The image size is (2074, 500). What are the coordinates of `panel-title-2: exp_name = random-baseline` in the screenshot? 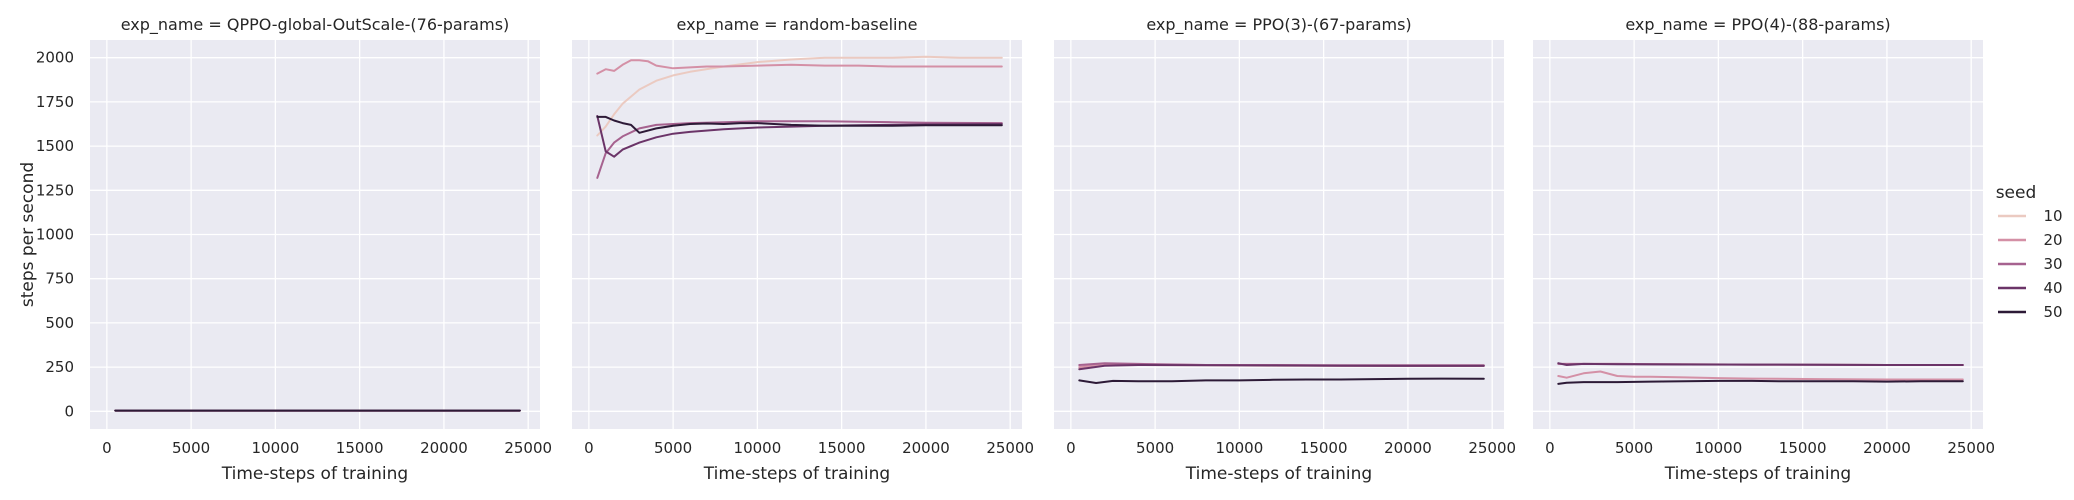 It's located at (797, 25).